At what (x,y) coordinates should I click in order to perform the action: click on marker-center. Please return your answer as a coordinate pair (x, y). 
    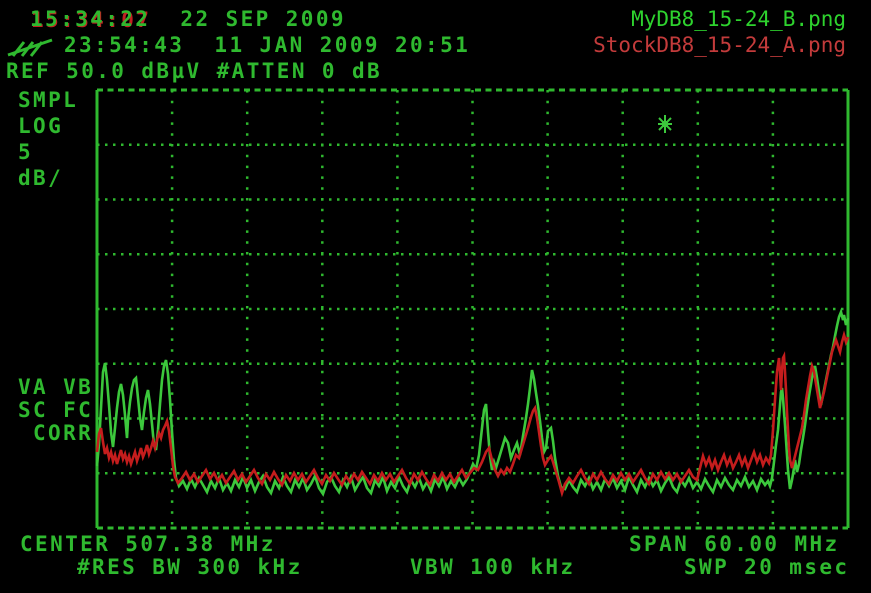
    Looking at the image, I should click on (665, 124).